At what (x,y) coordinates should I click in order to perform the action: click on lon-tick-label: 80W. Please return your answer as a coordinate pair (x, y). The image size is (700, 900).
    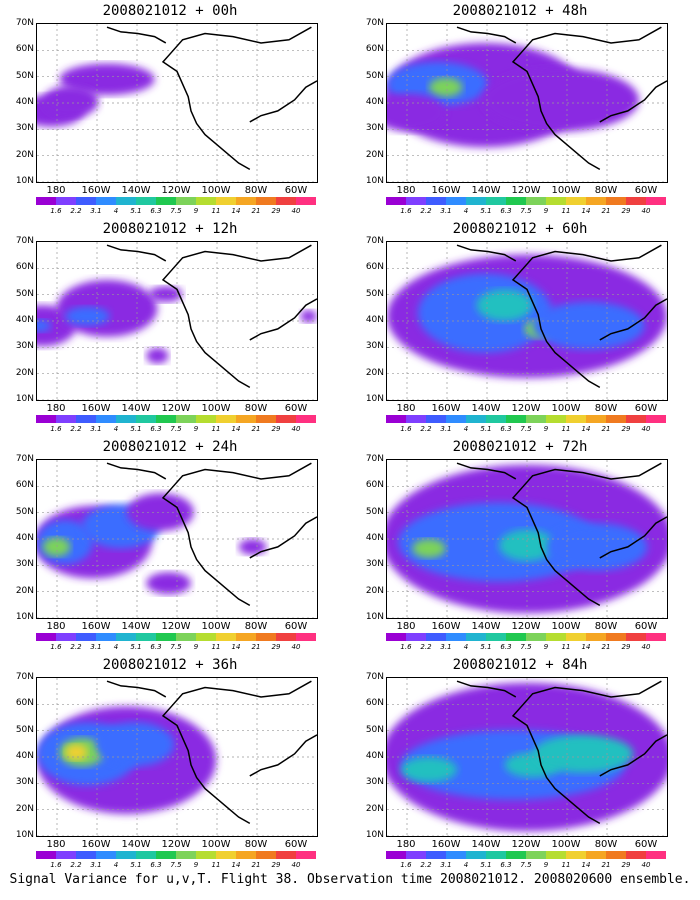
    Looking at the image, I should click on (606, 844).